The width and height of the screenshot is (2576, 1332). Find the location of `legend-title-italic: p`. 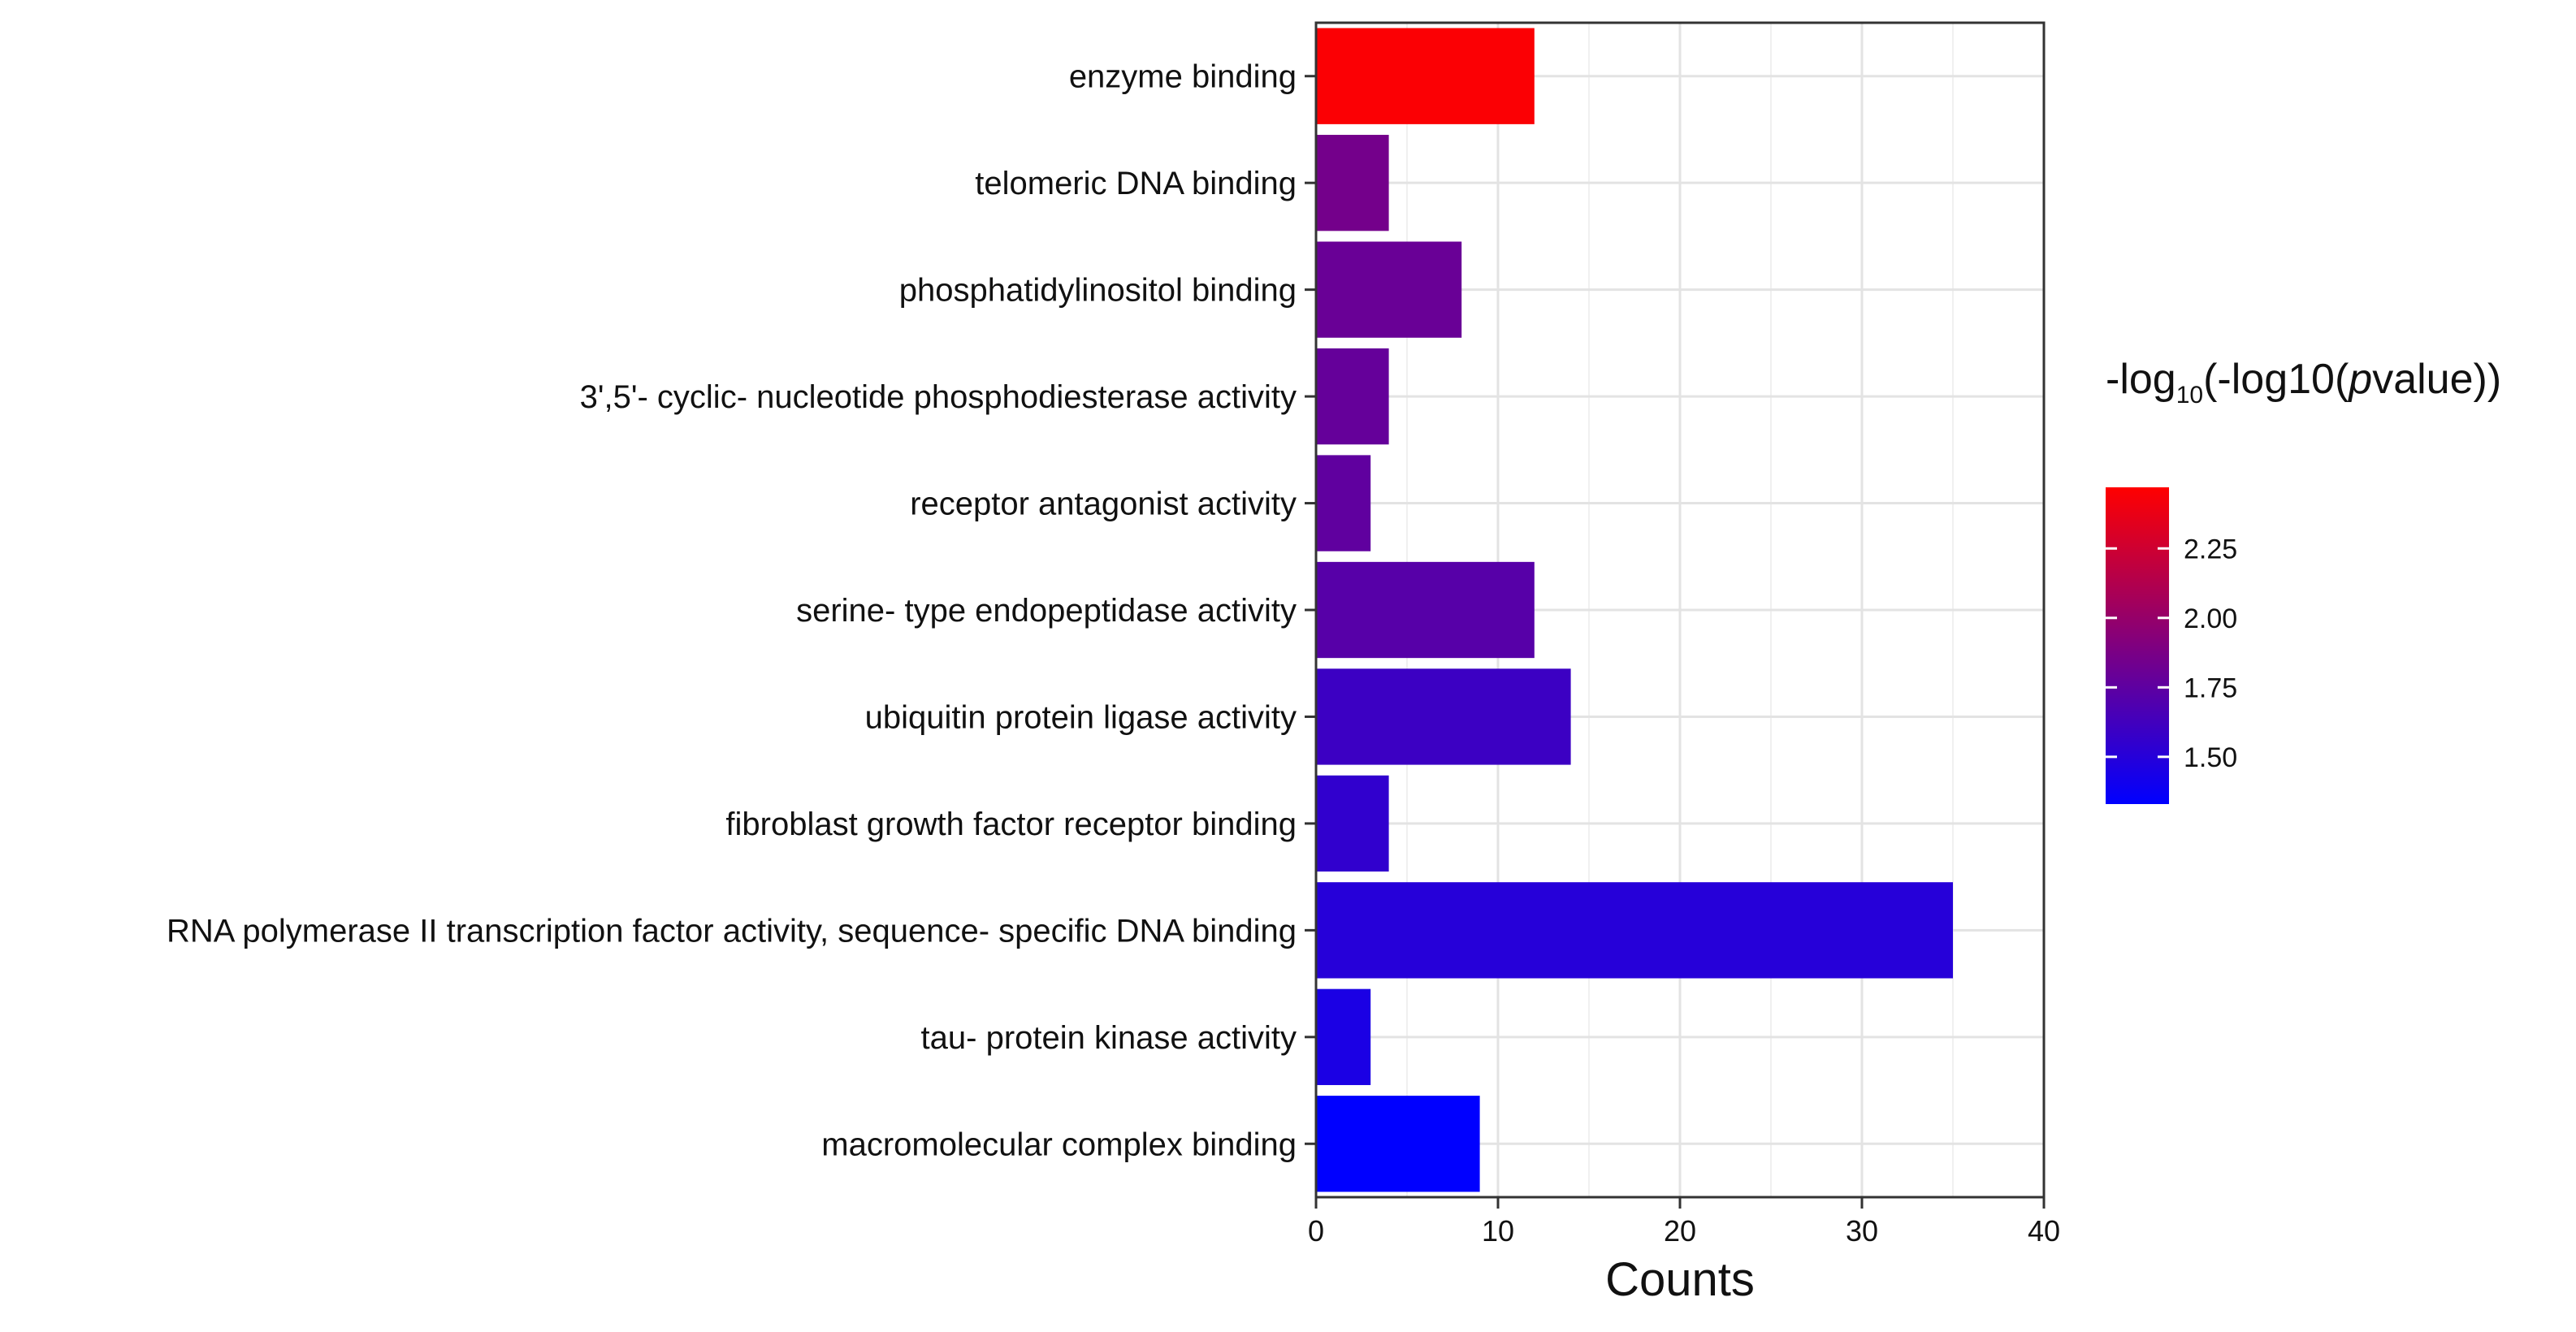

legend-title-italic: p is located at coordinates (2359, 380).